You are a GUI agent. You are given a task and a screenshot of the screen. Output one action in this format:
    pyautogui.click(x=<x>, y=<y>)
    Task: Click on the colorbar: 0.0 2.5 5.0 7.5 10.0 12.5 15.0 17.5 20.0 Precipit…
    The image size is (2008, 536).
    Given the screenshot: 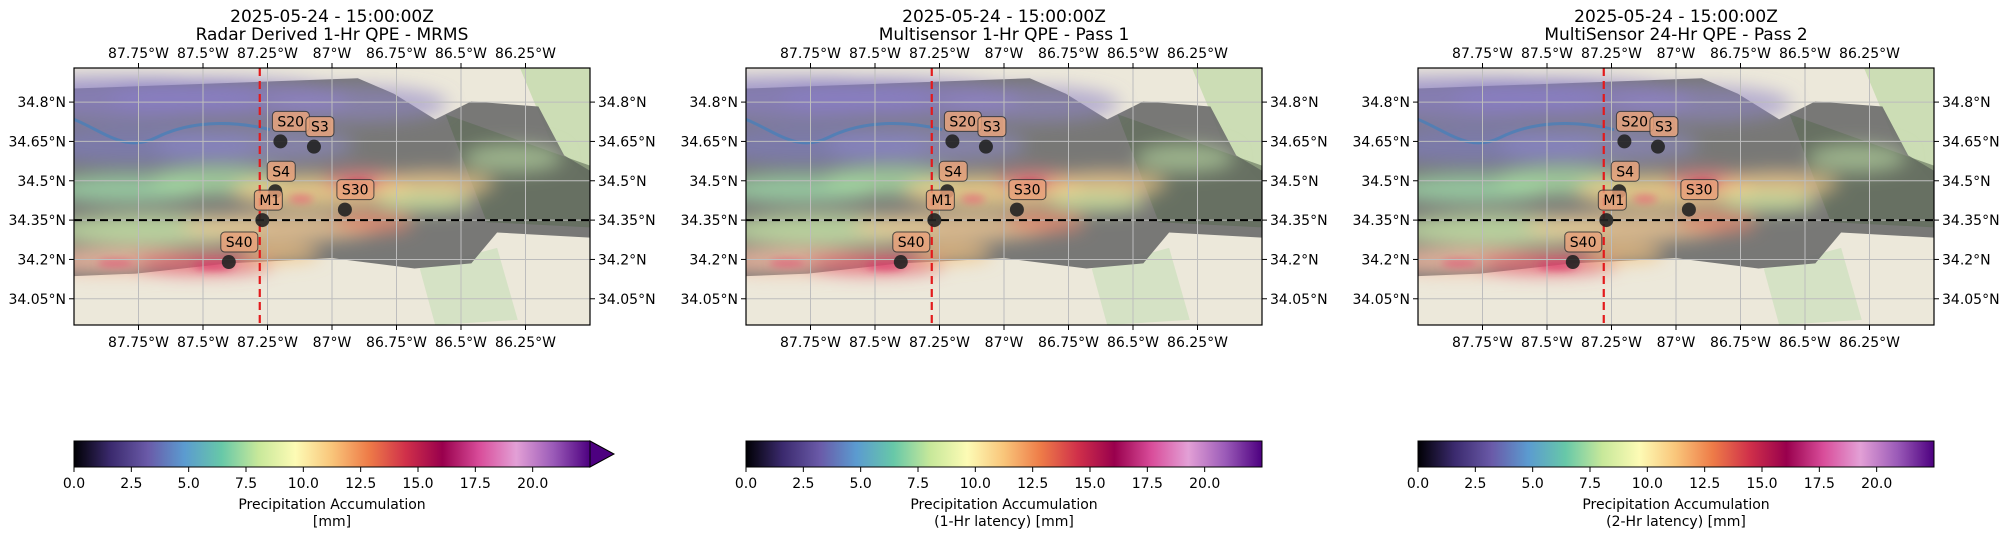 What is the action you would take?
    pyautogui.click(x=339, y=485)
    